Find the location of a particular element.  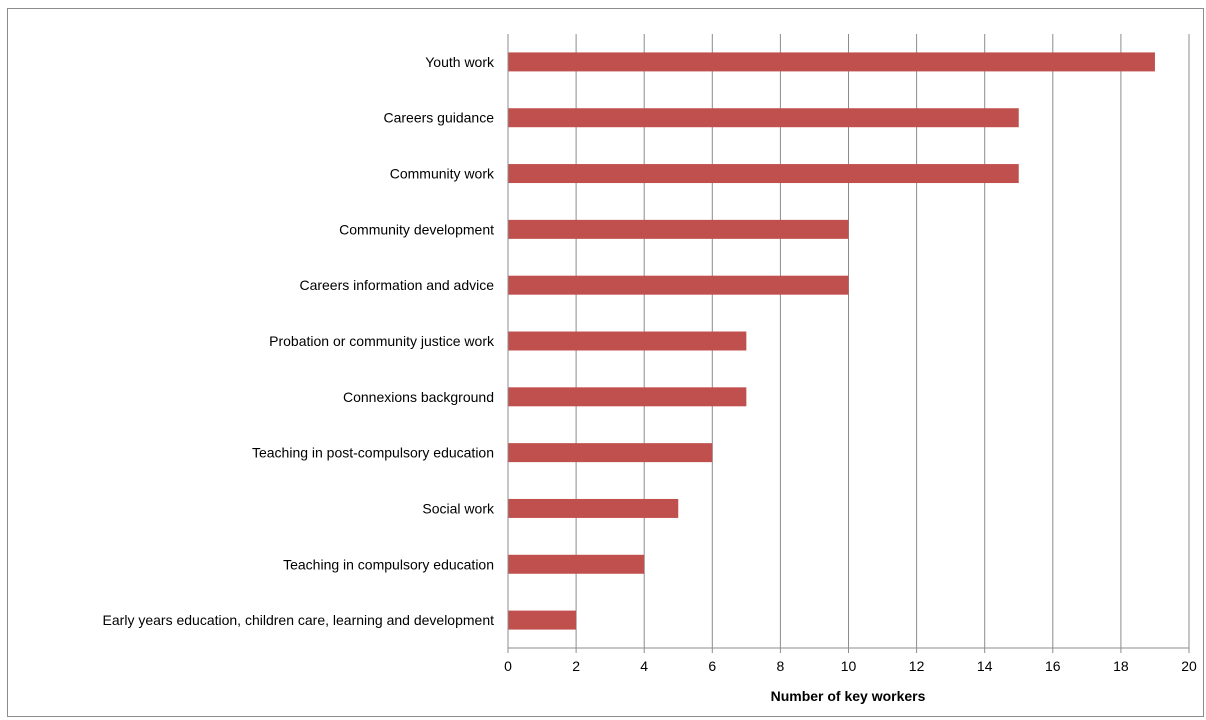

x-axis-title: Number of key workers is located at coordinates (848, 696).